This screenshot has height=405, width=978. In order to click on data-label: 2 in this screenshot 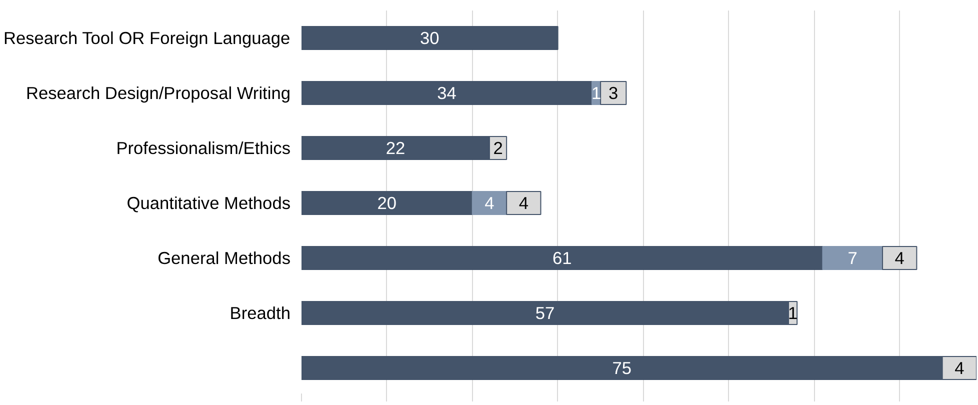, I will do `click(498, 148)`.